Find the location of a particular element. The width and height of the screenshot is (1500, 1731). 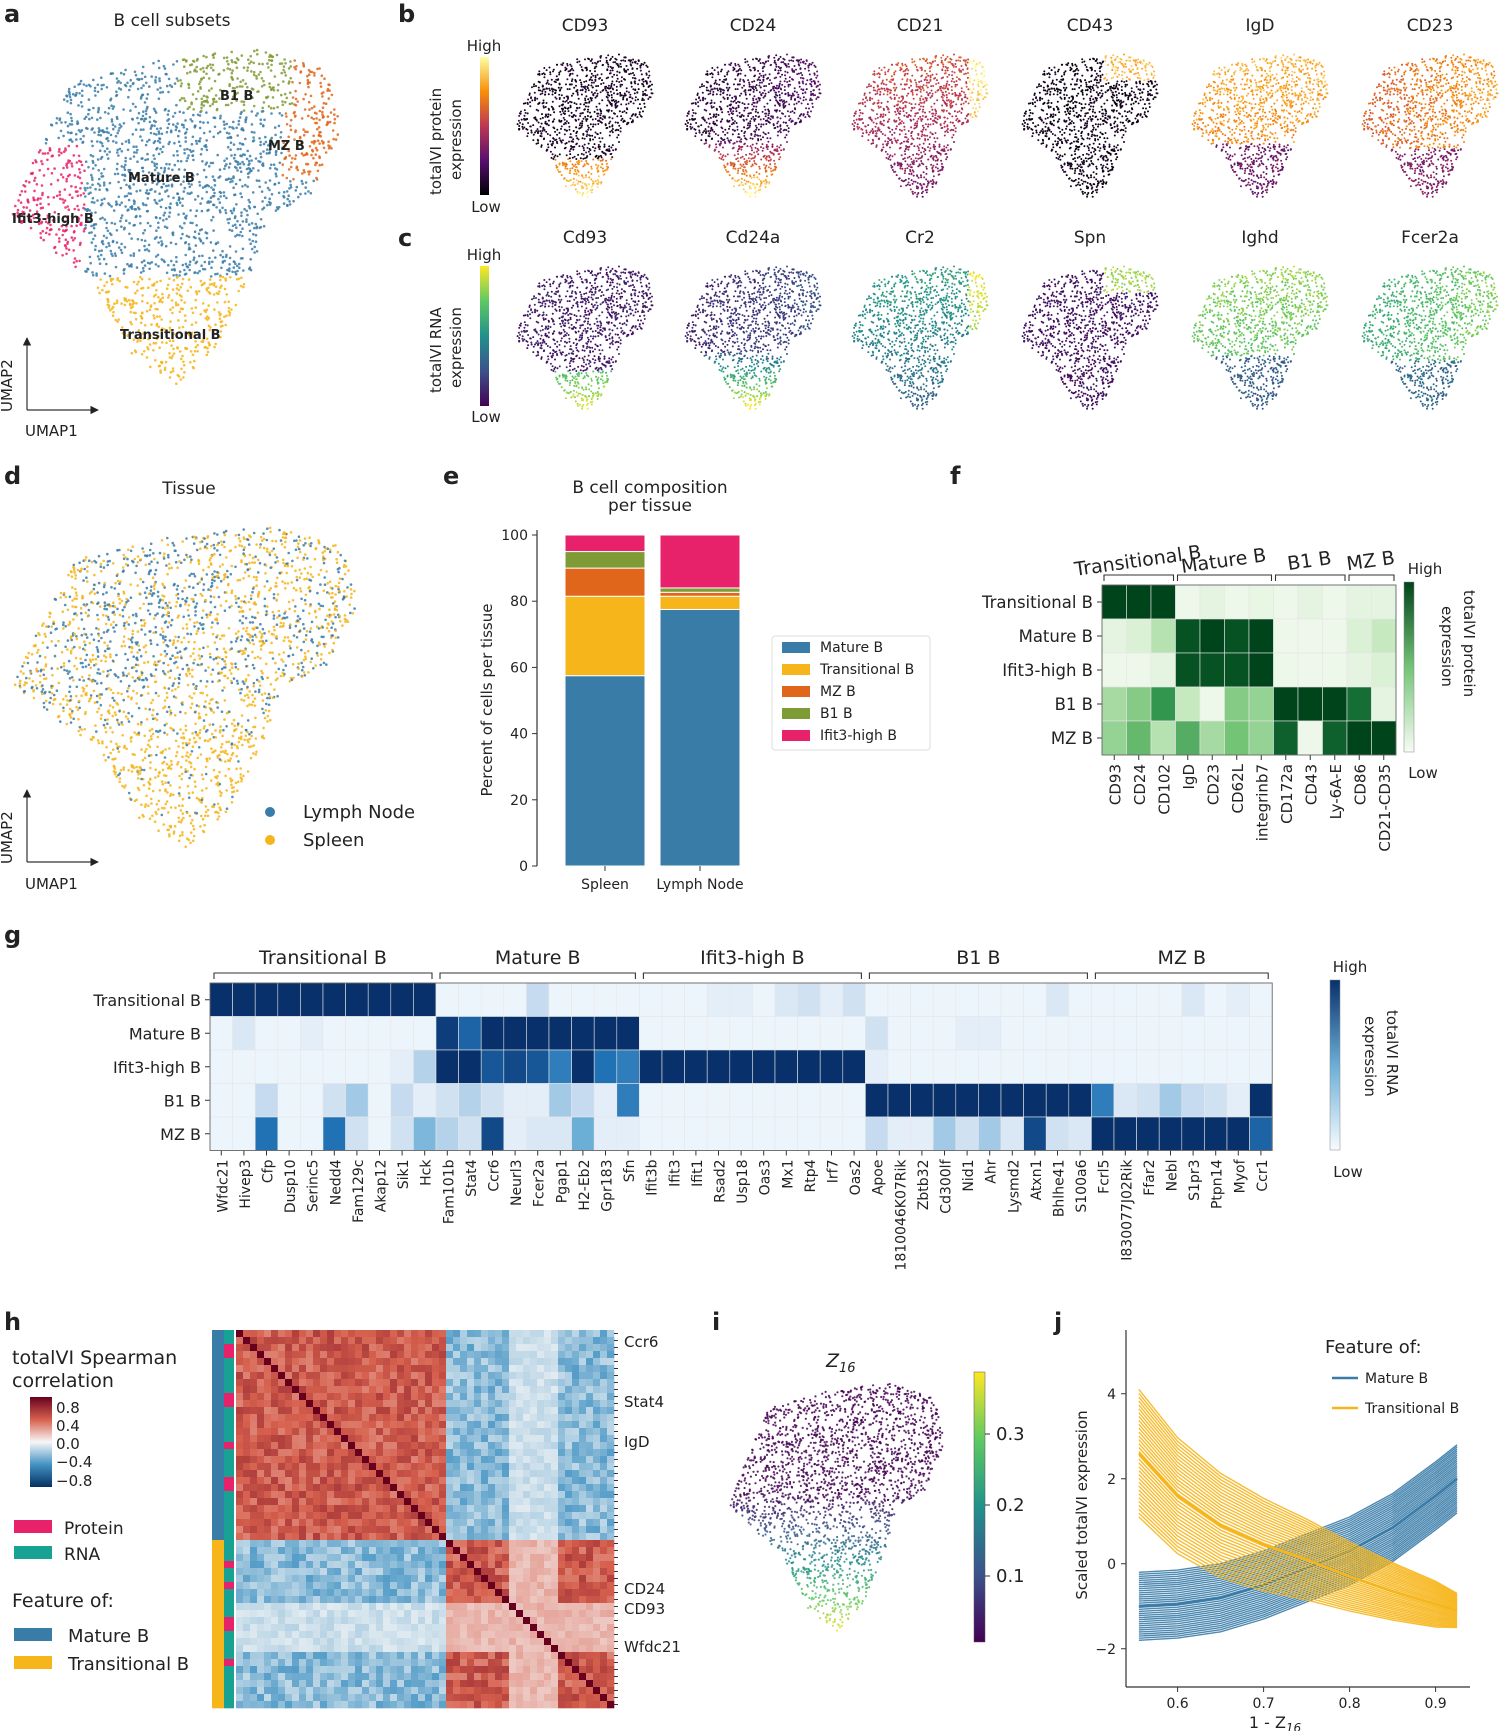

chart-j-legend-mature: Mature B is located at coordinates (1396, 1379).